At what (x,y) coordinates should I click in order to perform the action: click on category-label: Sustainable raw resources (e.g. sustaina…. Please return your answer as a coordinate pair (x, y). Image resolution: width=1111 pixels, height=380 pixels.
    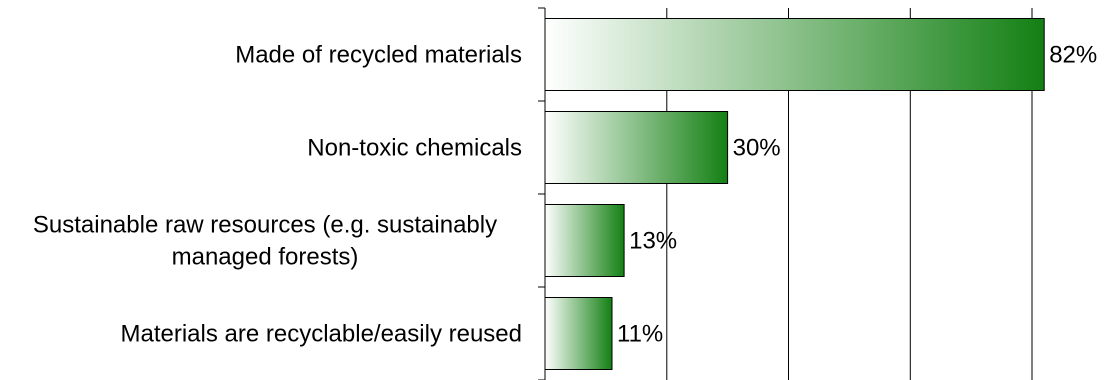
    Looking at the image, I should click on (265, 241).